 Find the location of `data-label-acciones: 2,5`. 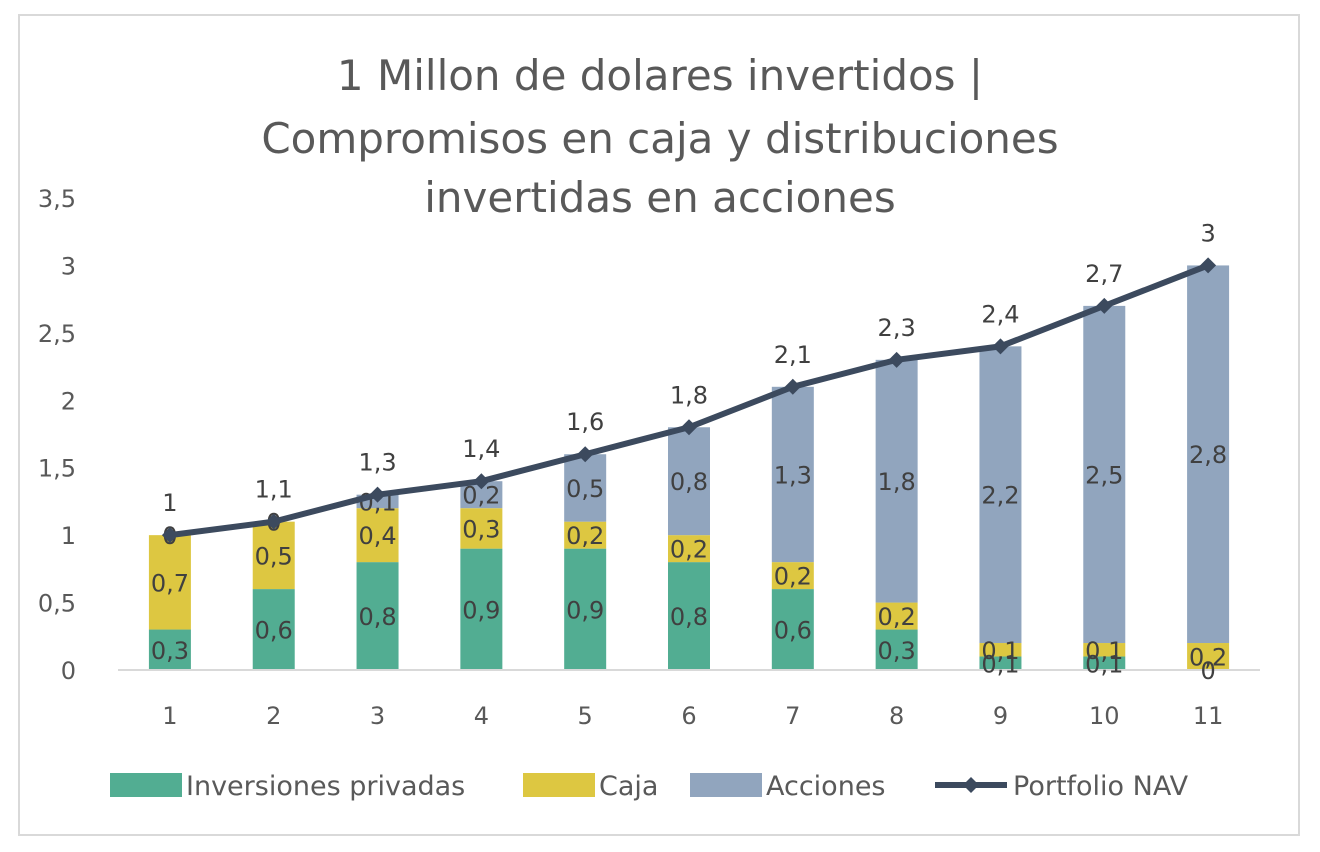

data-label-acciones: 2,5 is located at coordinates (1104, 475).